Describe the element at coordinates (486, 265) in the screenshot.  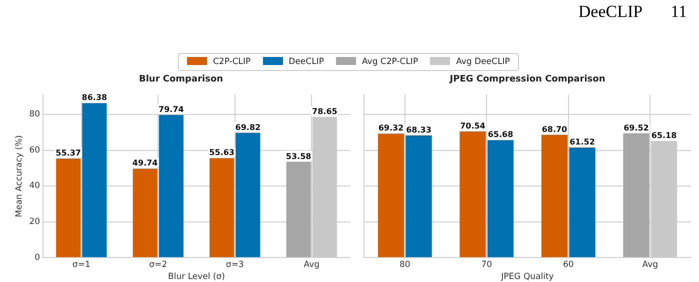
I see `x-tick-label: 70` at that location.